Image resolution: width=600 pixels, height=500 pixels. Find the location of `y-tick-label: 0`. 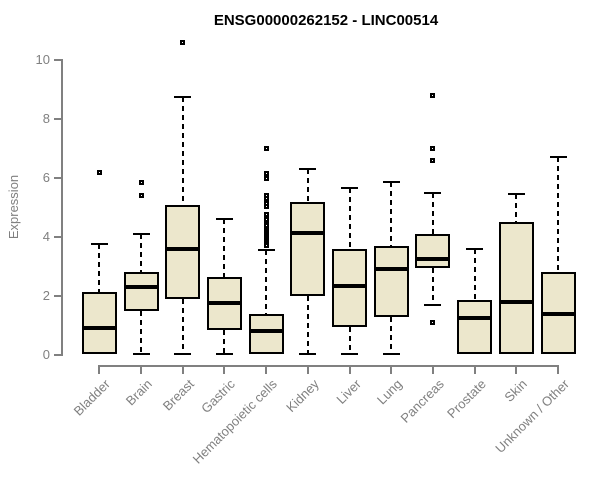

y-tick-label: 0 is located at coordinates (46, 354).